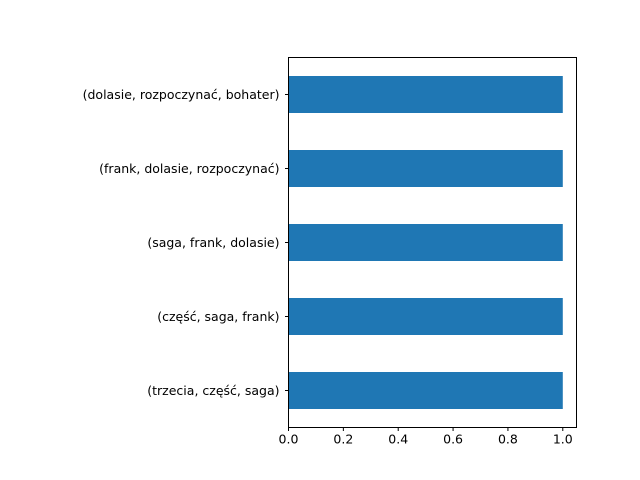  I want to click on x-tick-label: 0.2, so click(343, 439).